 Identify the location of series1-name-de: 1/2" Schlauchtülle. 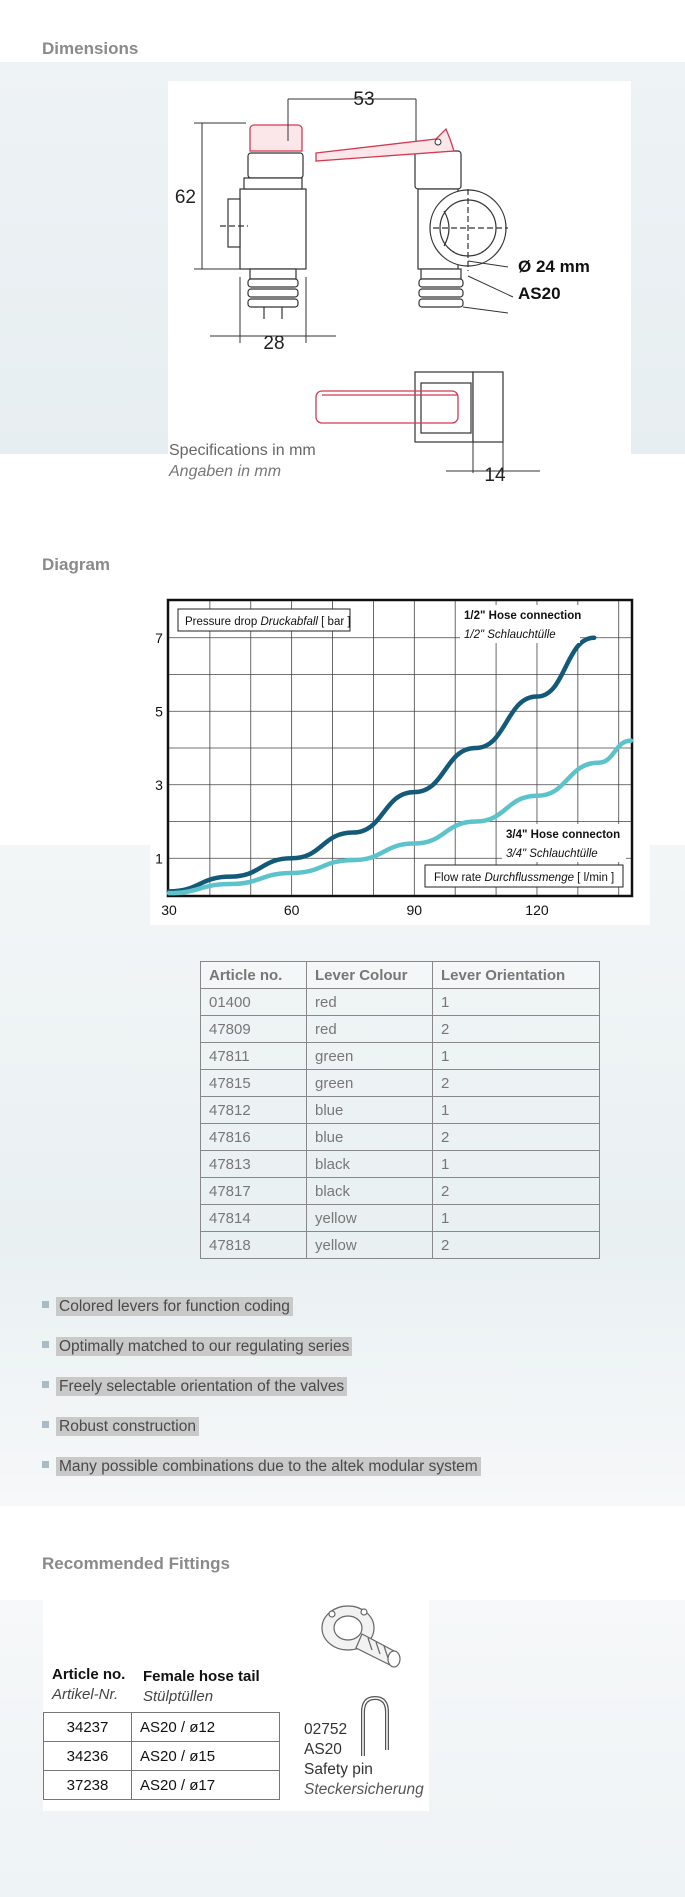
(510, 635).